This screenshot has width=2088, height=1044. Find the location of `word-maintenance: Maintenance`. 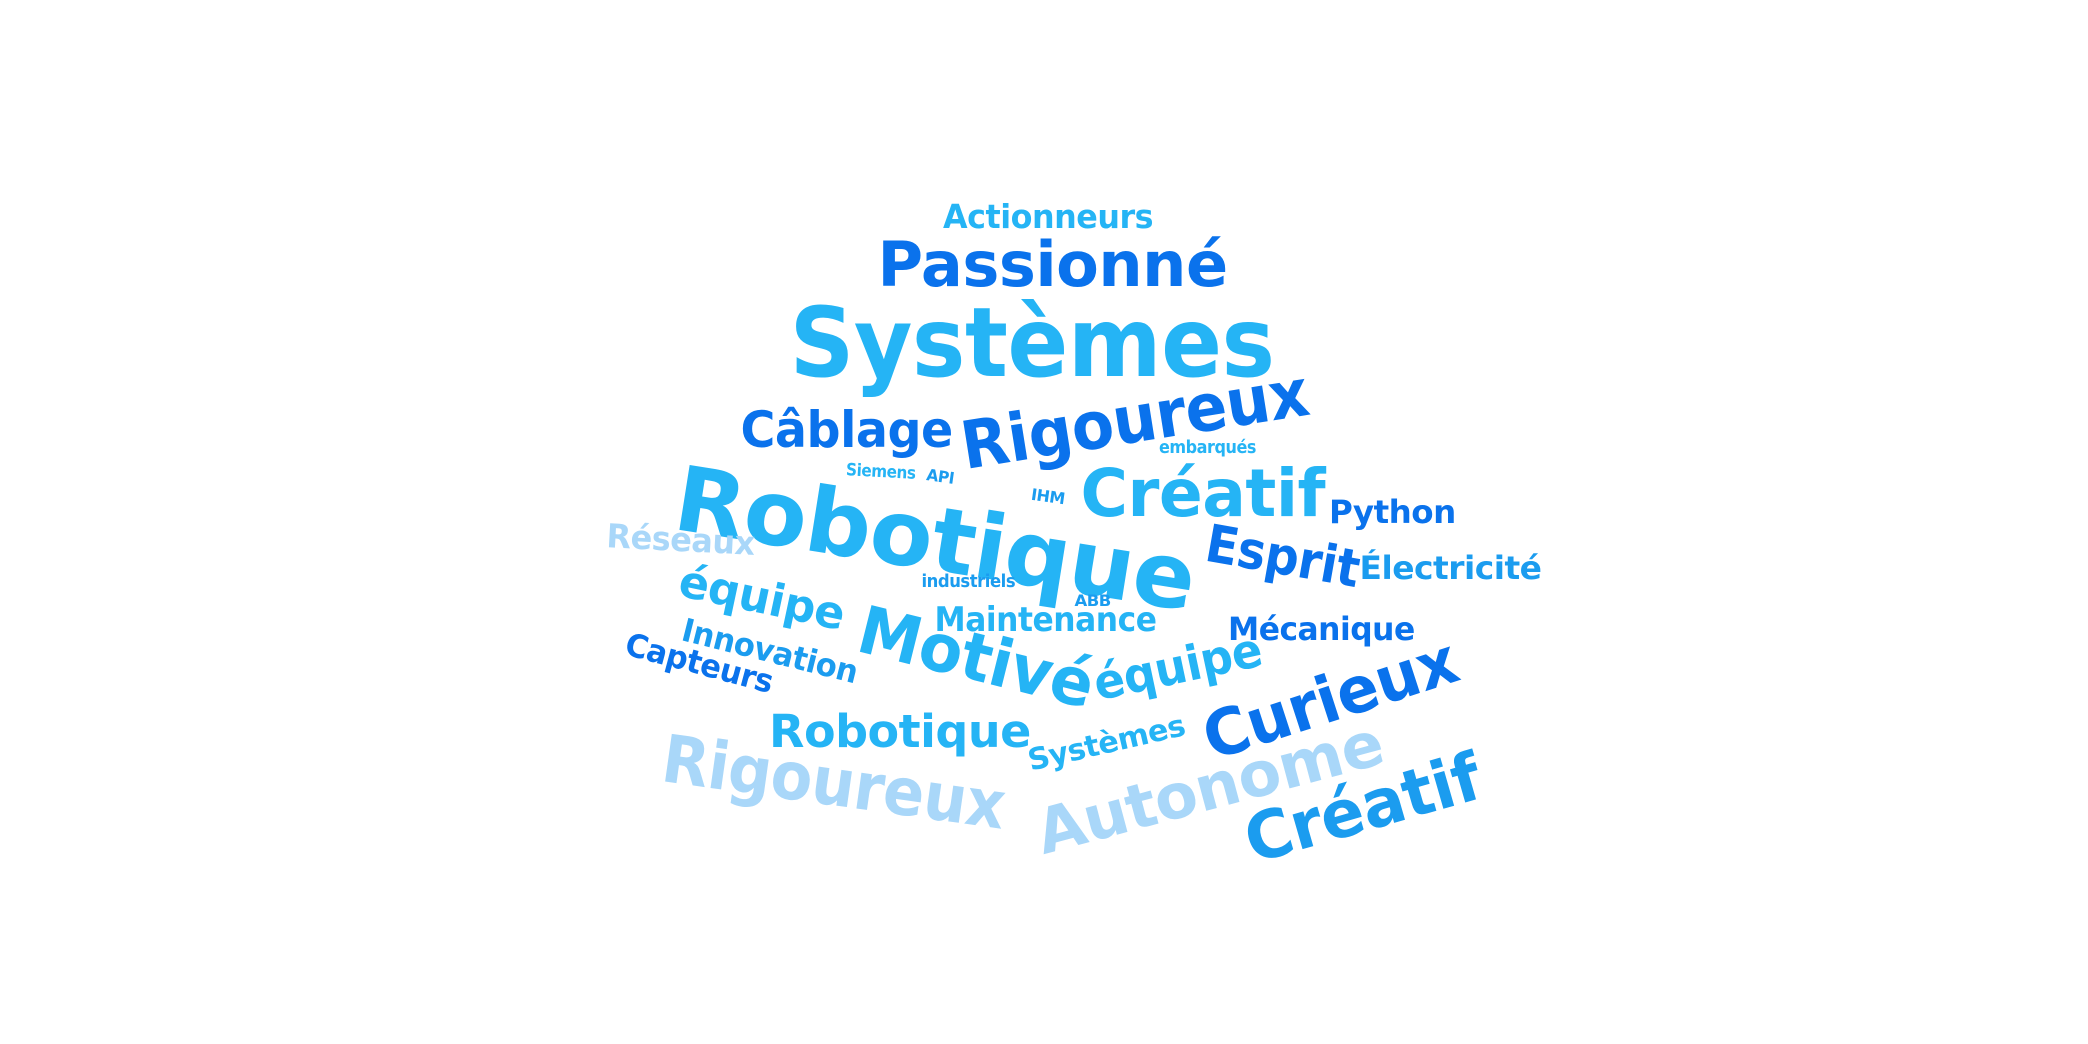

word-maintenance: Maintenance is located at coordinates (1045, 620).